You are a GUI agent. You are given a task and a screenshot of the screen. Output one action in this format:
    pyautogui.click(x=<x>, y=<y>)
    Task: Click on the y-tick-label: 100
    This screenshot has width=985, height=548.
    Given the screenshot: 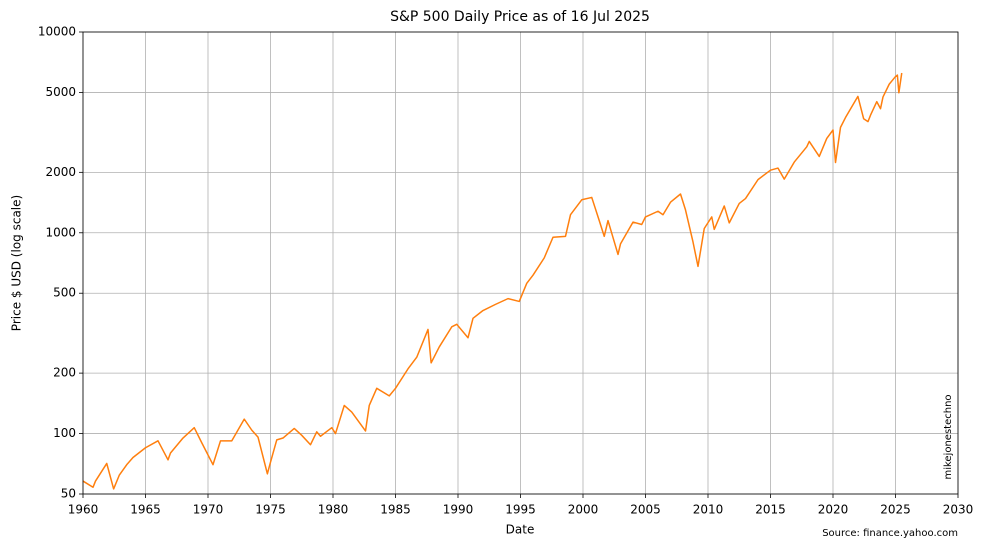 What is the action you would take?
    pyautogui.click(x=64, y=433)
    